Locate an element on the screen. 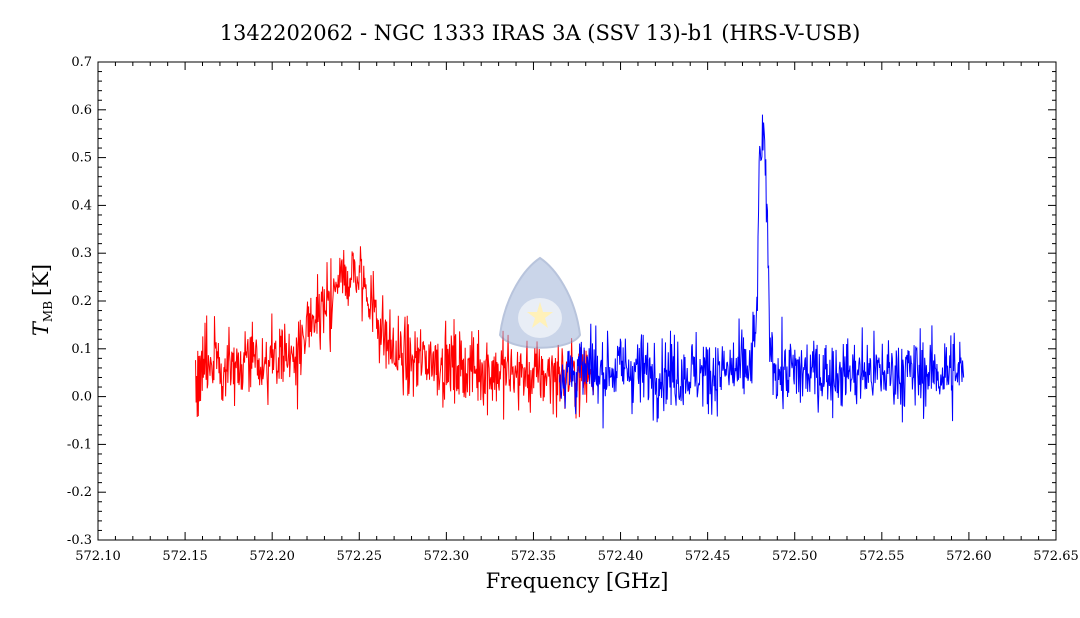 The height and width of the screenshot is (618, 1080). watermark-logo is located at coordinates (540, 302).